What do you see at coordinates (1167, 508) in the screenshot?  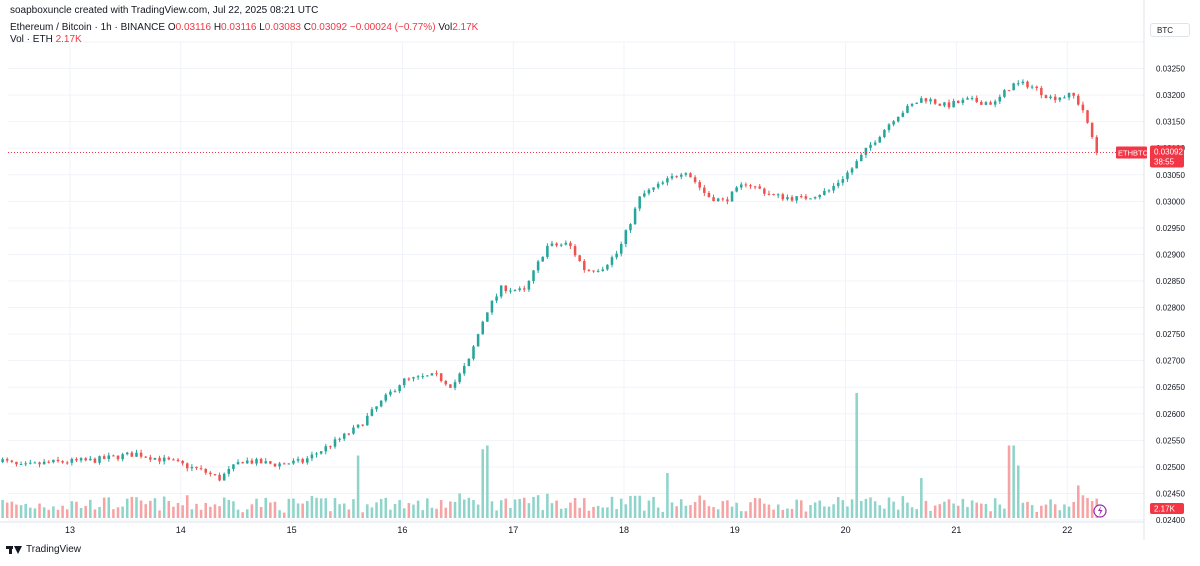 I see `volume-tag-bg` at bounding box center [1167, 508].